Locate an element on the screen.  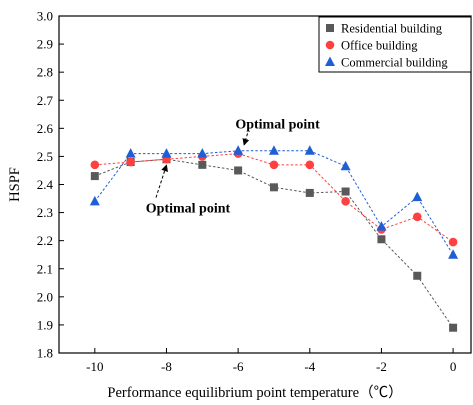
x-tick-label: 0 is located at coordinates (453, 366).